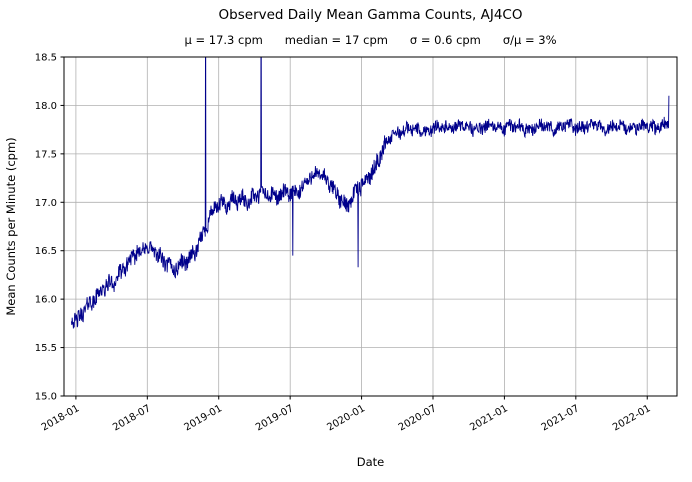  Describe the element at coordinates (46, 300) in the screenshot. I see `svg-text: 16.0` at that location.